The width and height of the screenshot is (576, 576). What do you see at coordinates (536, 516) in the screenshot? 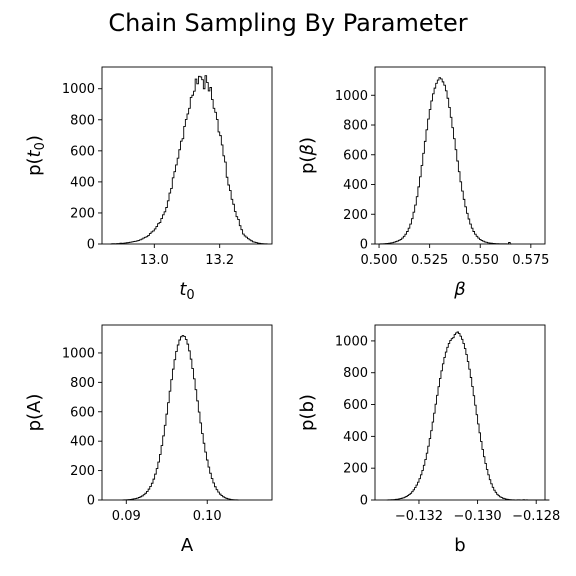
I see `x-tick-label: −0.128` at bounding box center [536, 516].